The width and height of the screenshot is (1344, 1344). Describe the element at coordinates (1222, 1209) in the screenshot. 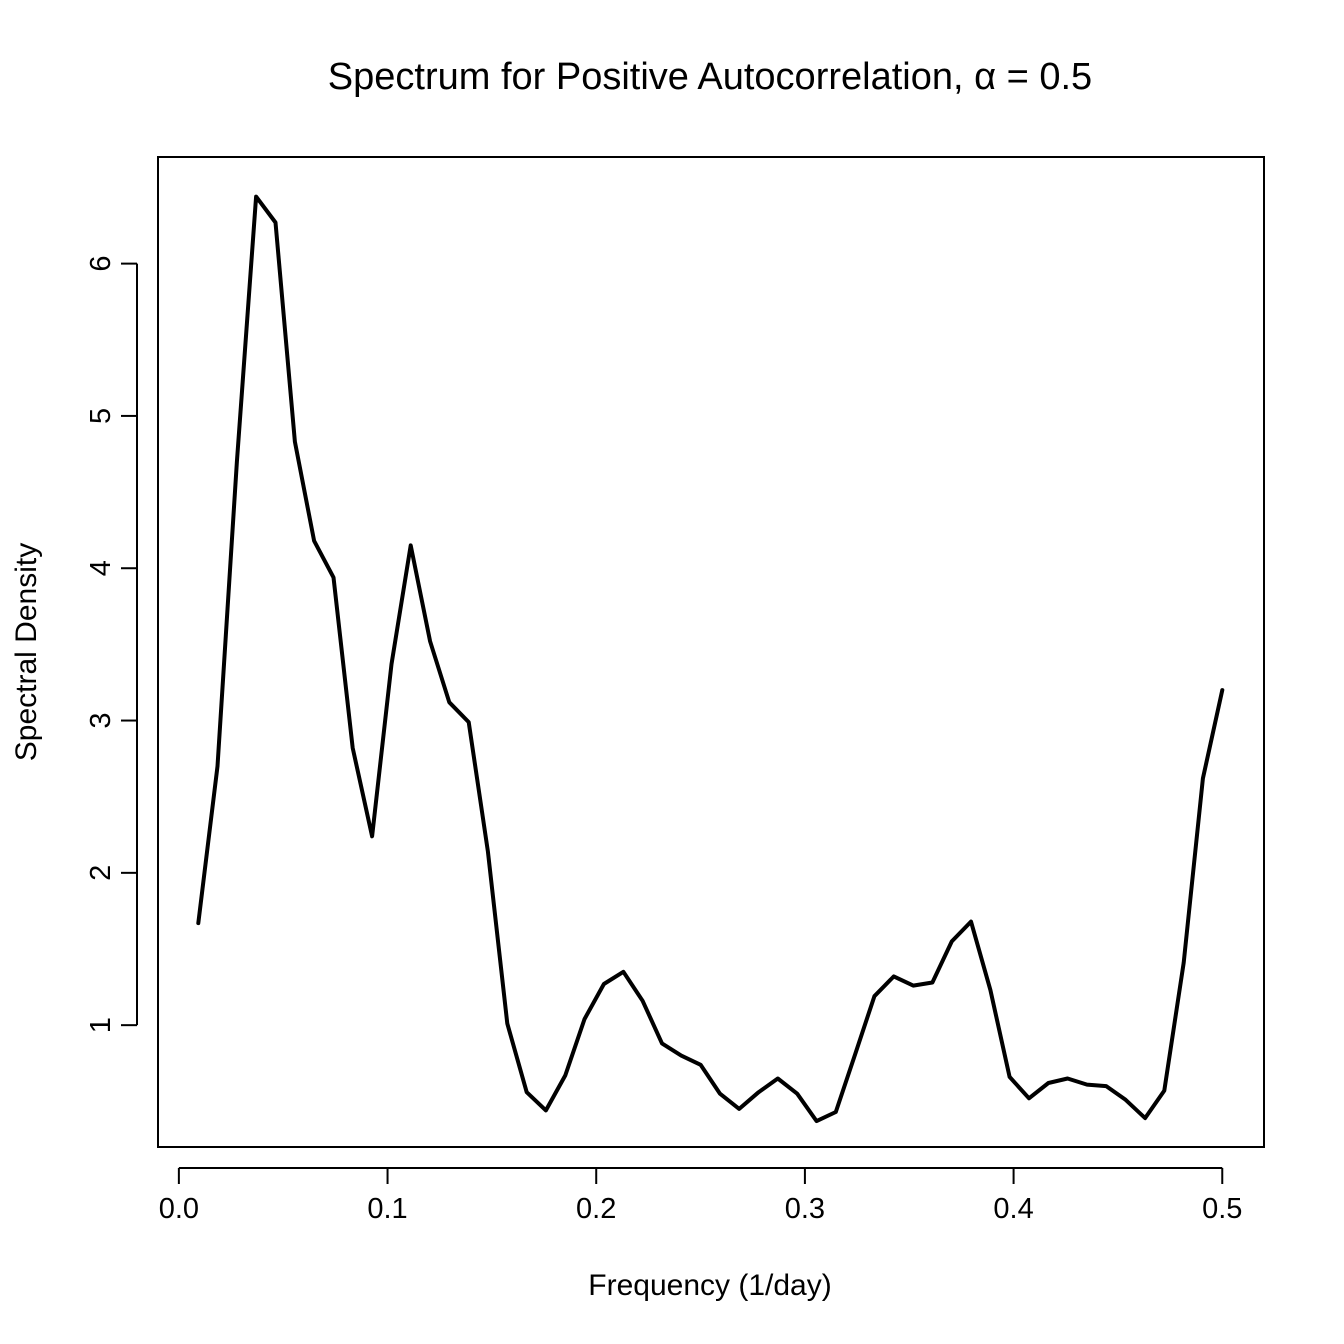

I see `x-tick-label: 0.5` at that location.